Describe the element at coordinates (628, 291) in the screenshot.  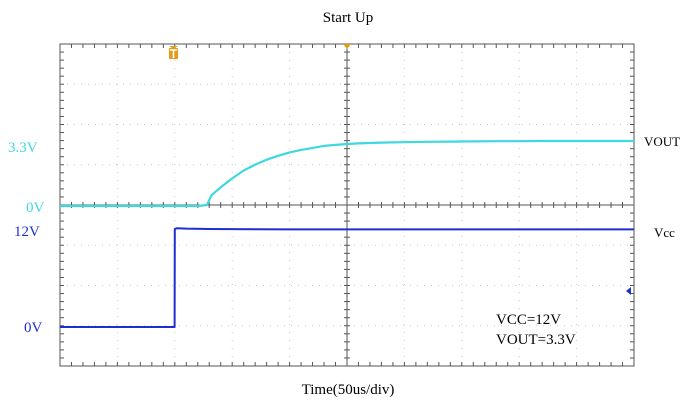
I see `level-arrow-icon` at that location.